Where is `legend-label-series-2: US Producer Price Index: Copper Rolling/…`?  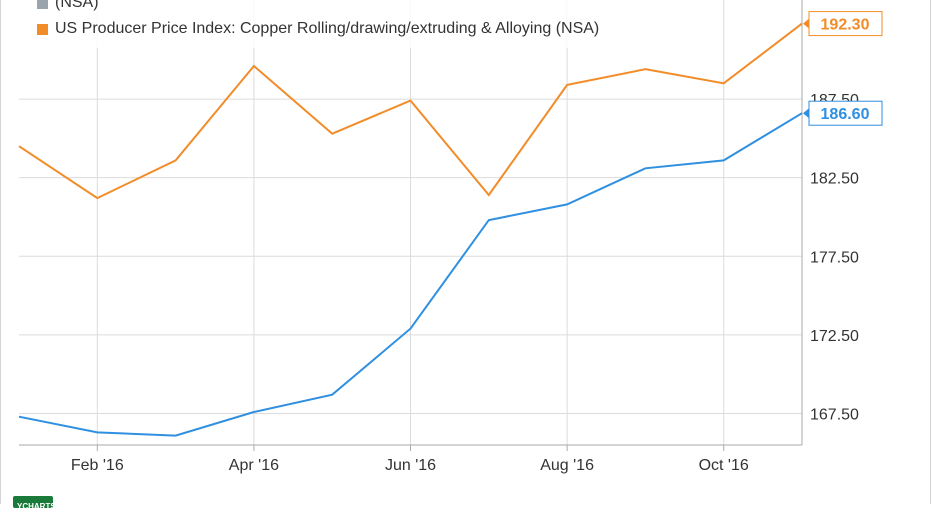
legend-label-series-2: US Producer Price Index: Copper Rolling/… is located at coordinates (327, 28).